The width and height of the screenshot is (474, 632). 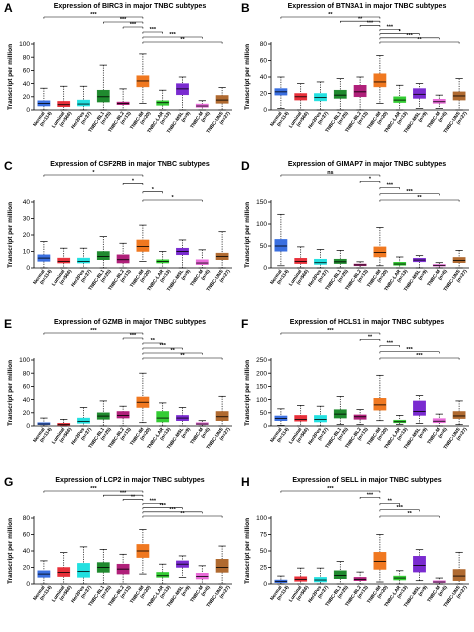 I want to click on significance-label: ns, so click(x=330, y=173).